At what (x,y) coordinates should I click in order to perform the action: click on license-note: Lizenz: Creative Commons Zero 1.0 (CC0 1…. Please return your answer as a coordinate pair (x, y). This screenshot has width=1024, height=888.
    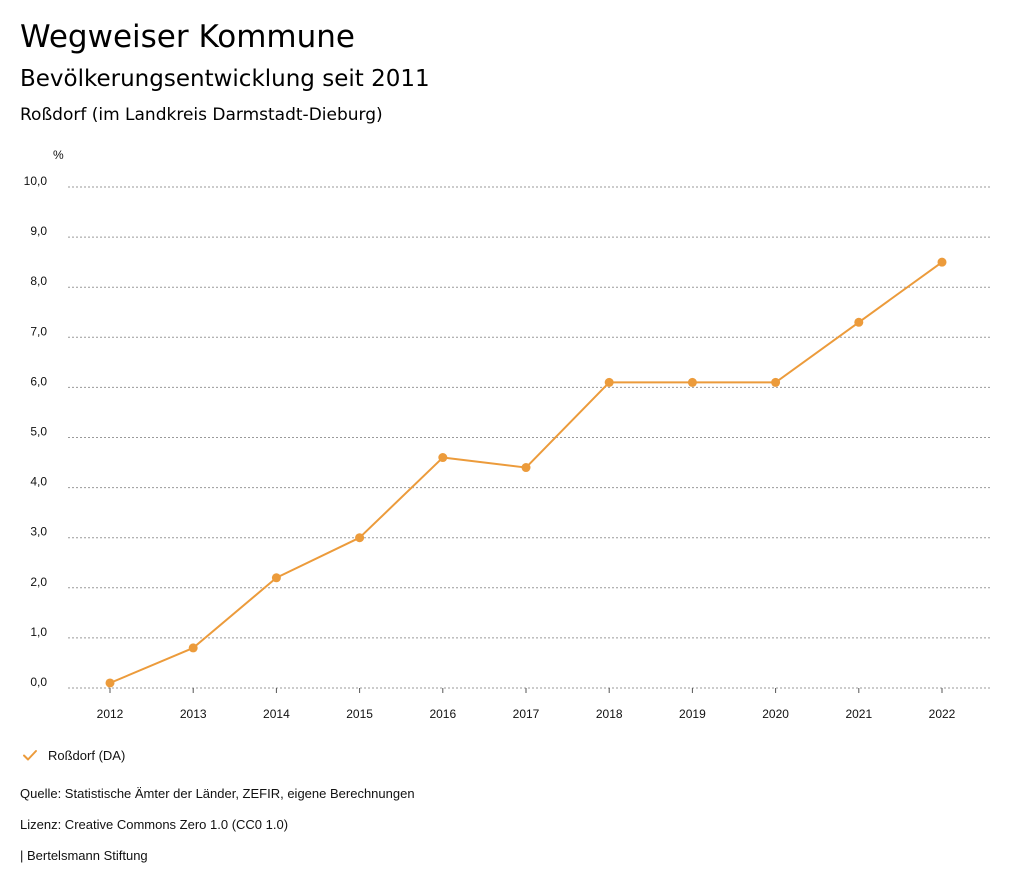
    Looking at the image, I should click on (154, 824).